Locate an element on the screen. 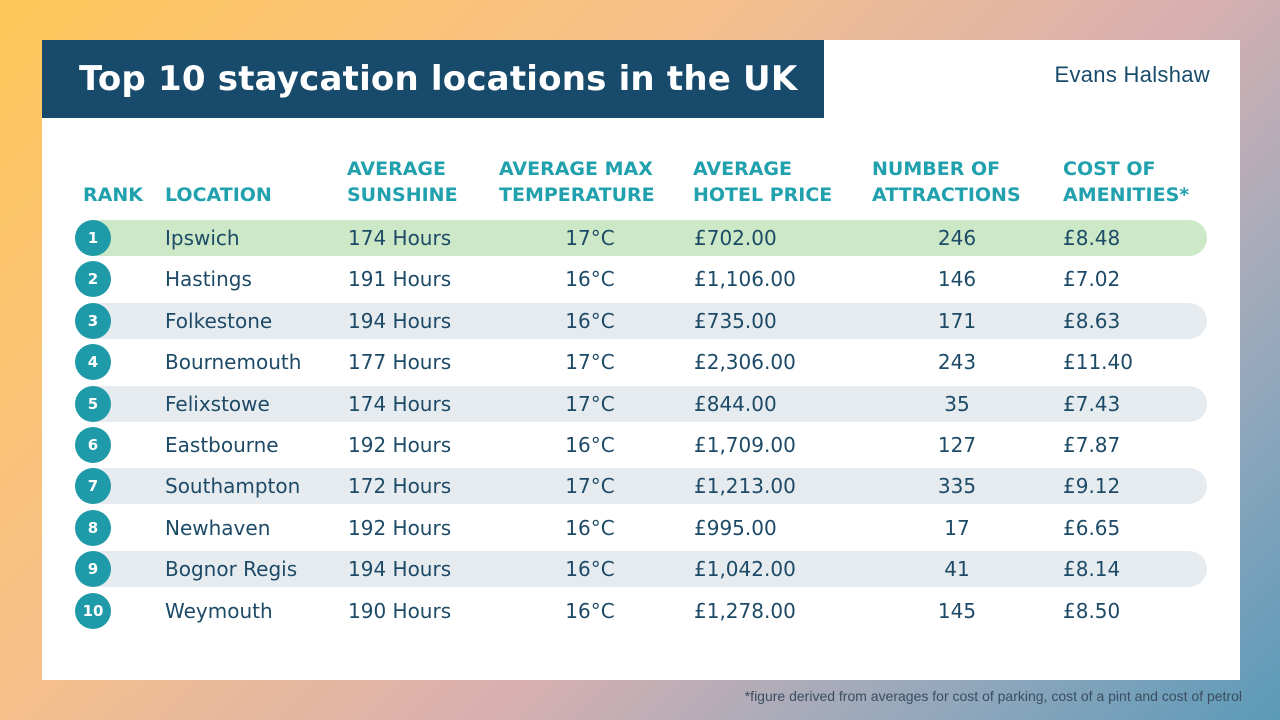  table-row: 3 Folkestone 194 Hours 16°C £735.00 171 £8.63 is located at coordinates (641, 320).